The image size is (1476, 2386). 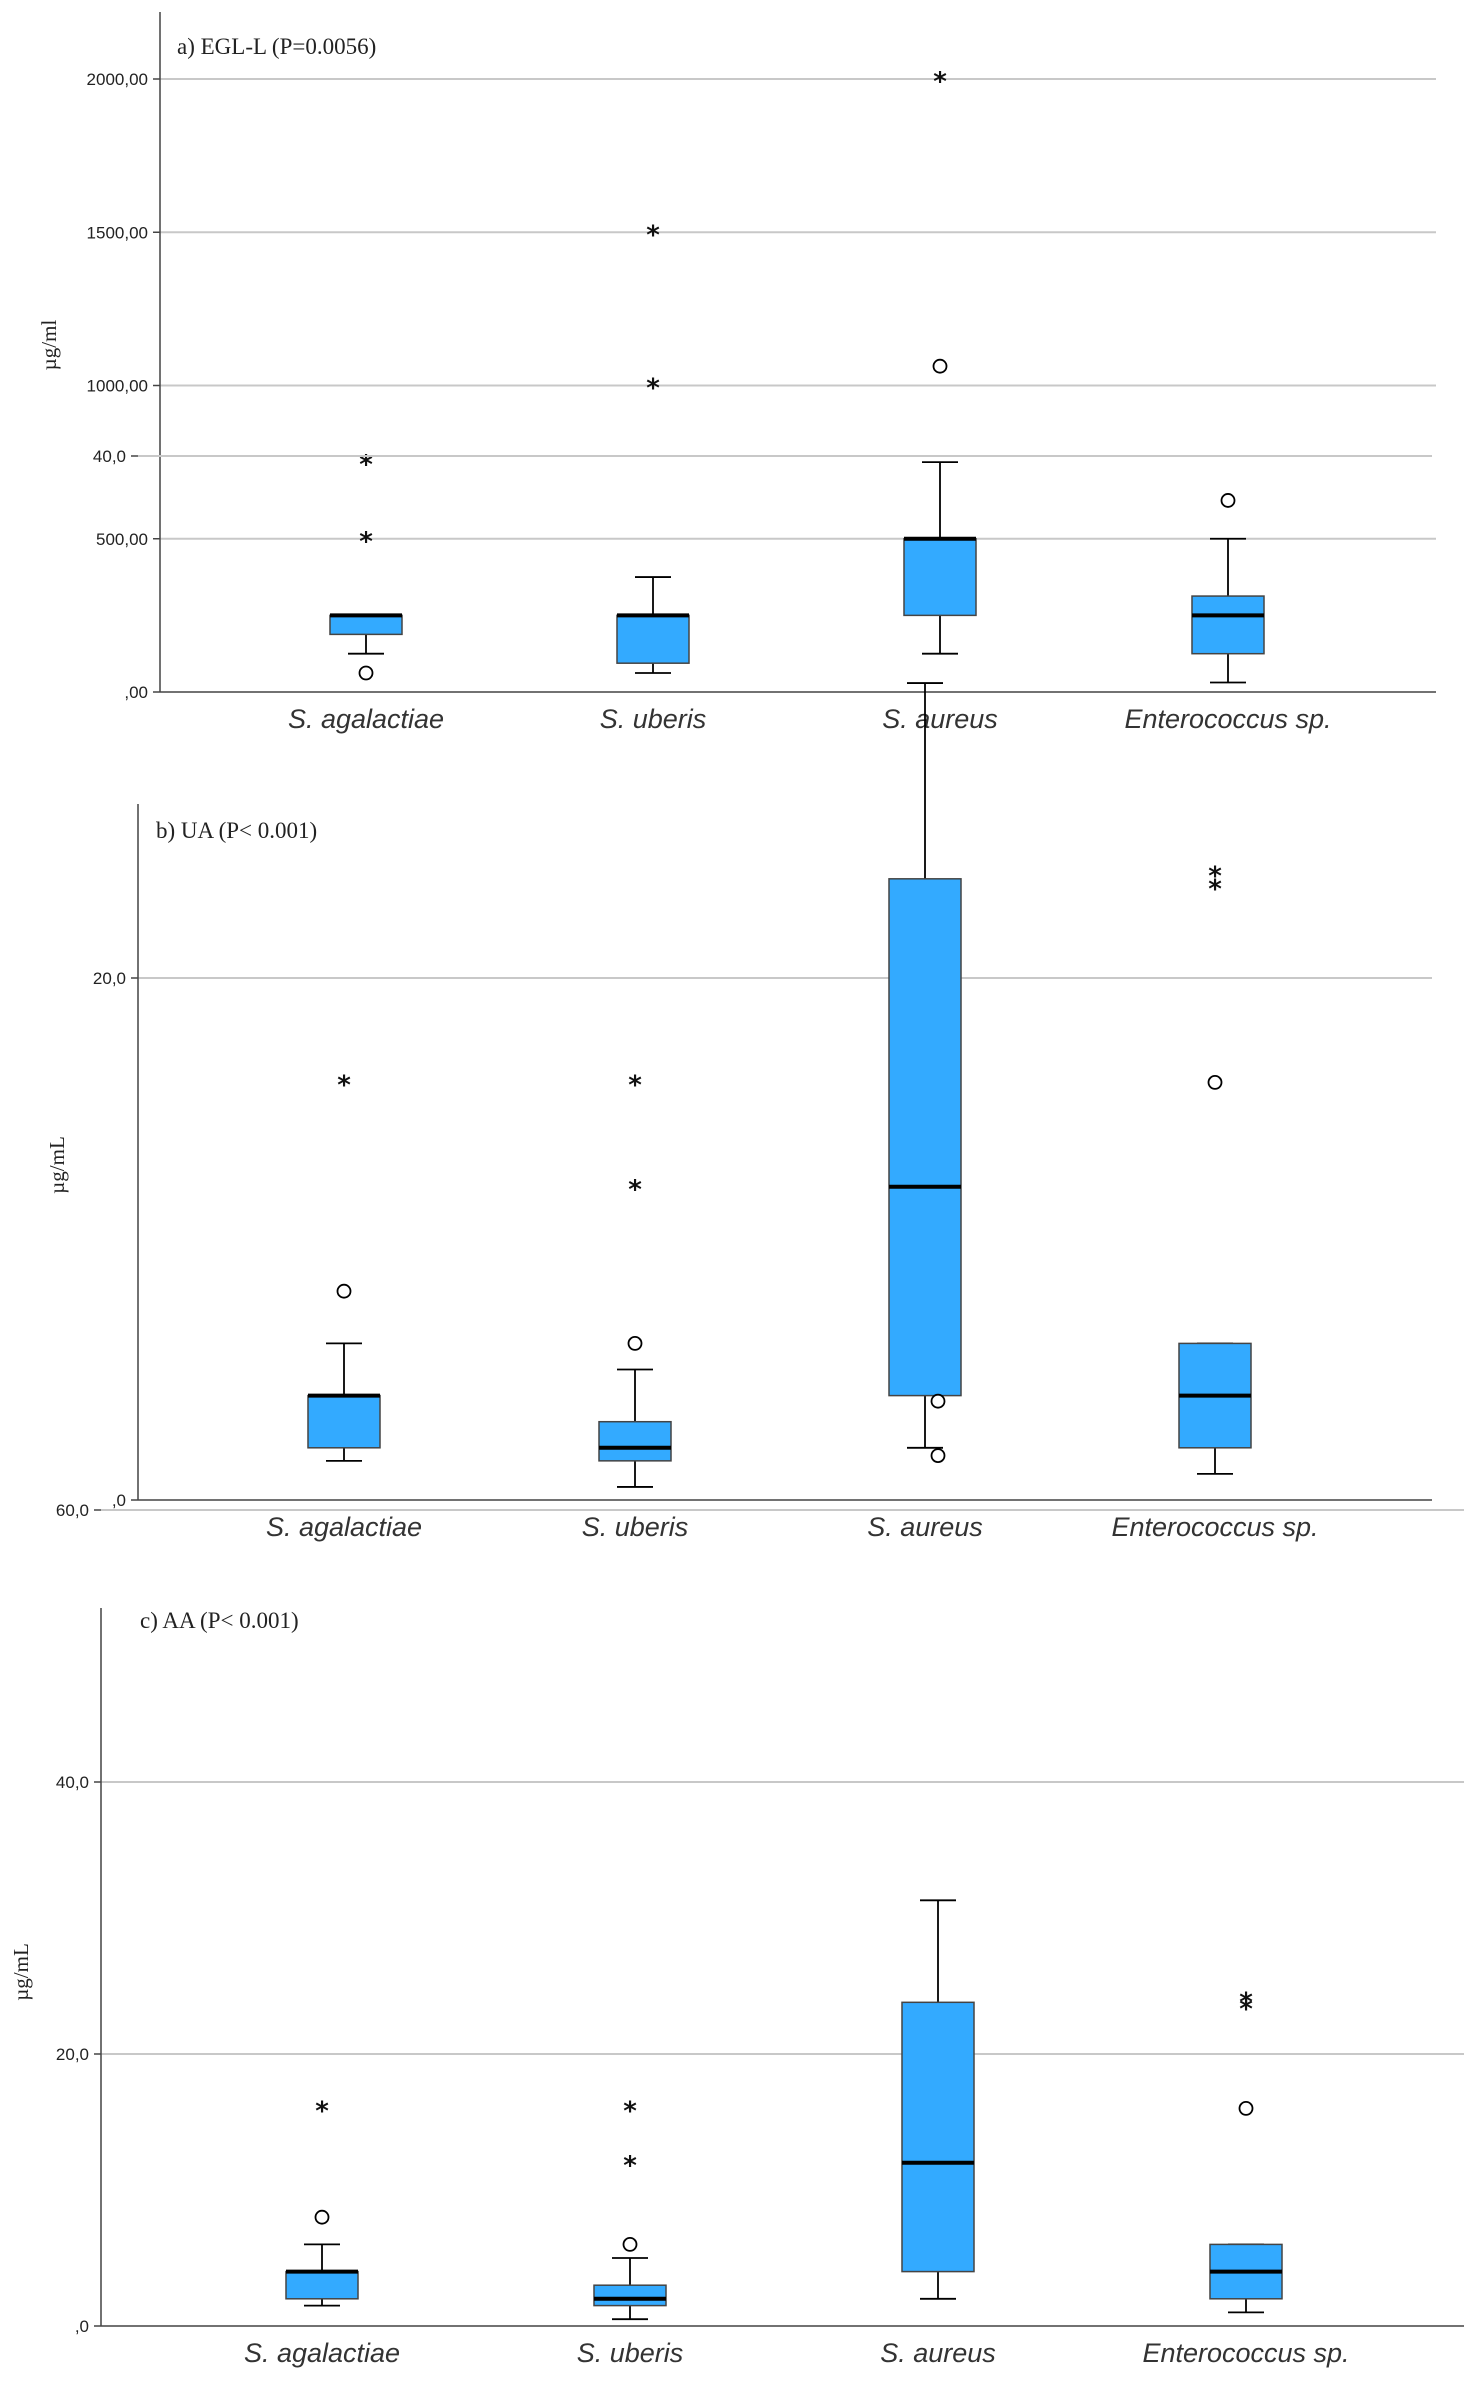 What do you see at coordinates (219, 1620) in the screenshot?
I see `panel-title: c) AA (P< 0.001)` at bounding box center [219, 1620].